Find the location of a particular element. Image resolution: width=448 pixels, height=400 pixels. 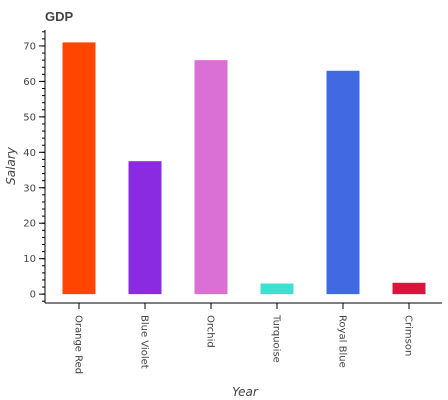

x-tick-label: Orange Red is located at coordinates (78, 344).